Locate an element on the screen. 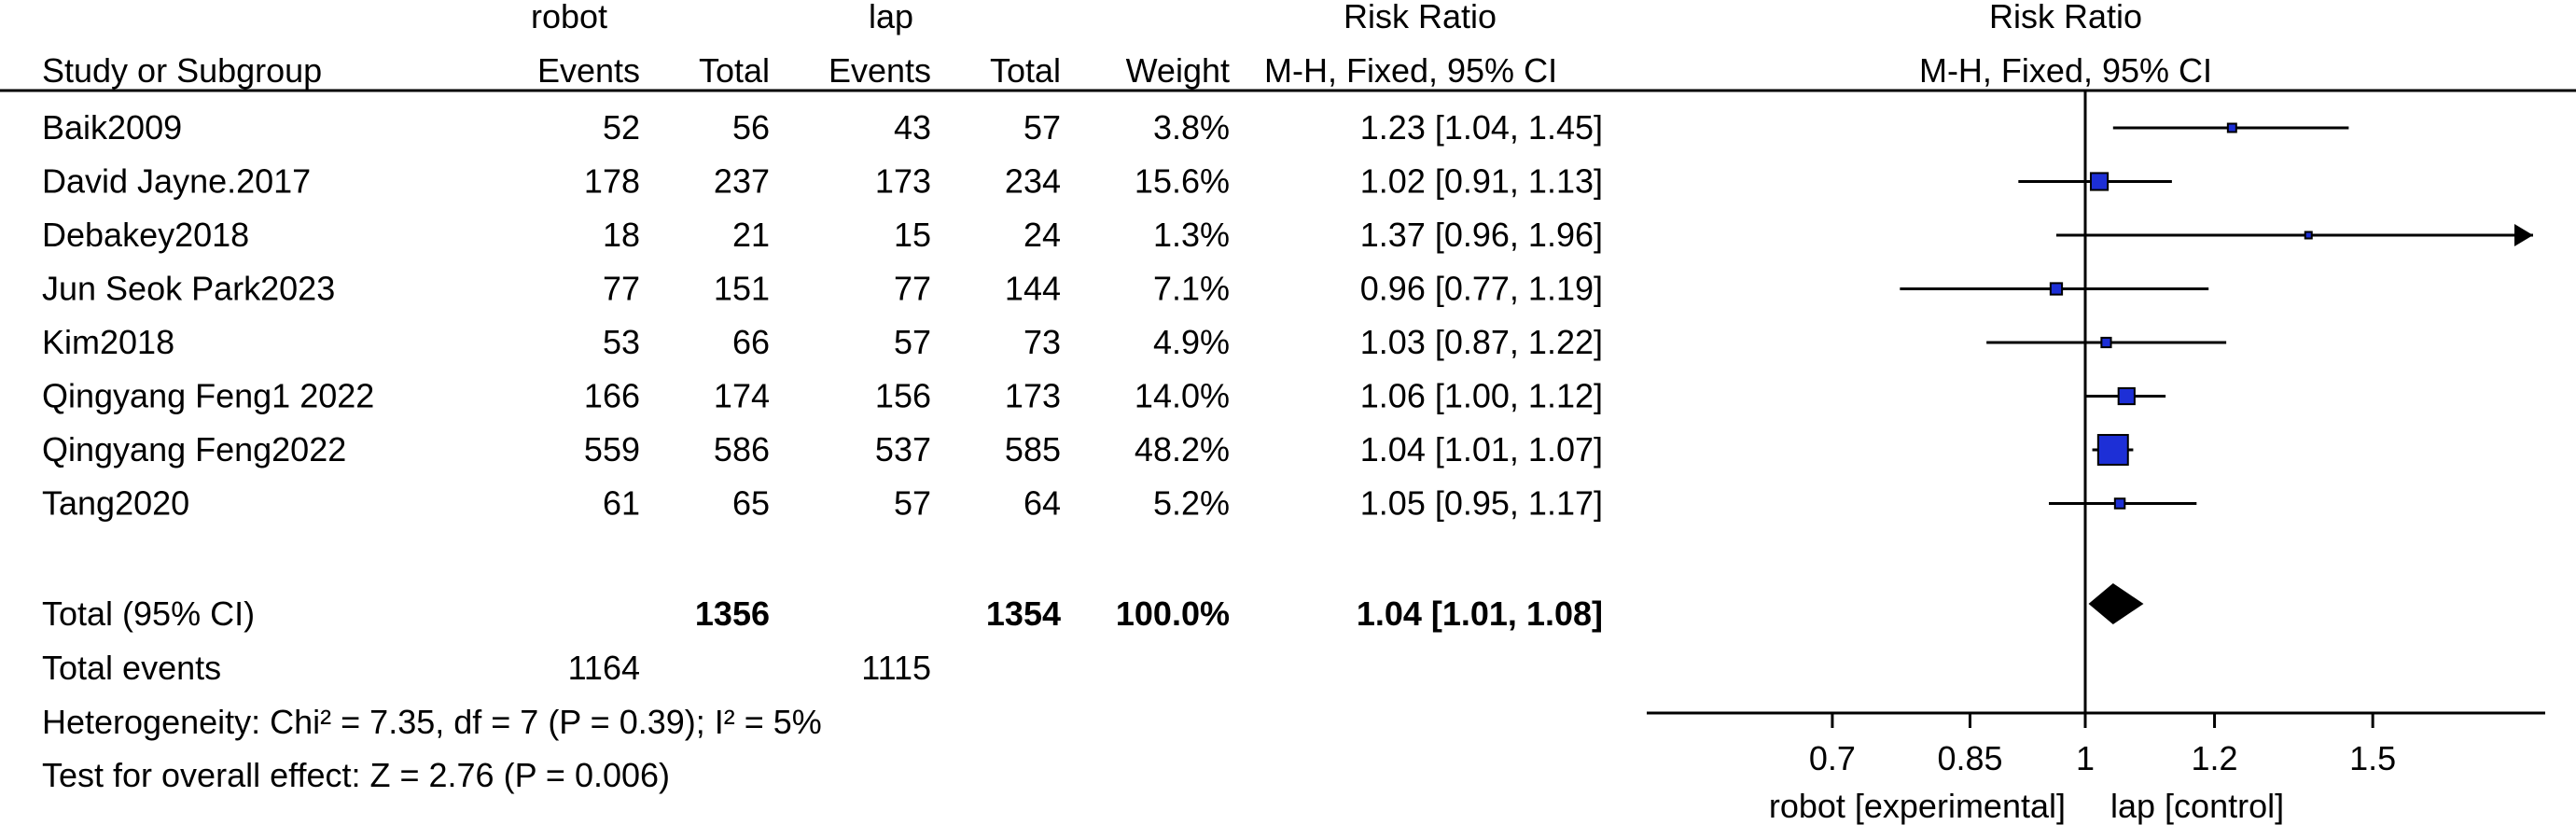 The height and width of the screenshot is (825, 2576). robot-events: 77 is located at coordinates (621, 289).